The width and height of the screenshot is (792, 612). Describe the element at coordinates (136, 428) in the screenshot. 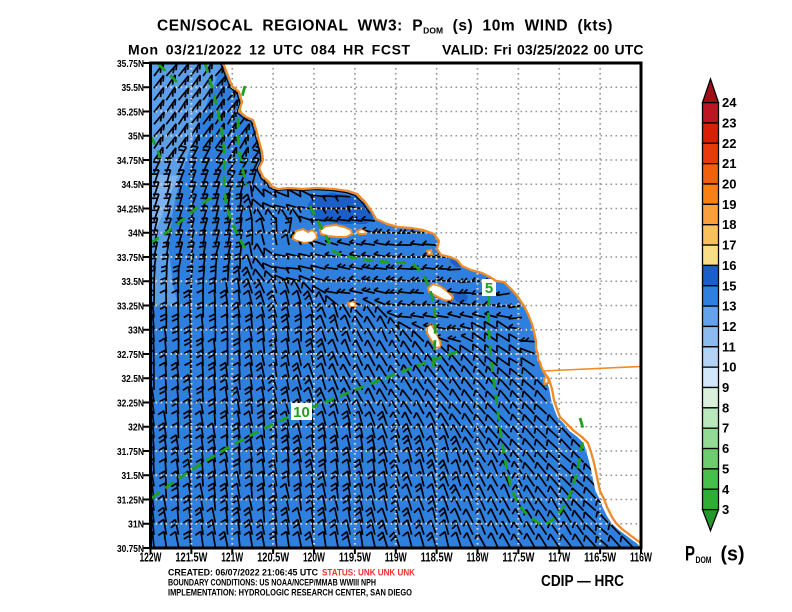

I see `svg-text: 32N` at that location.